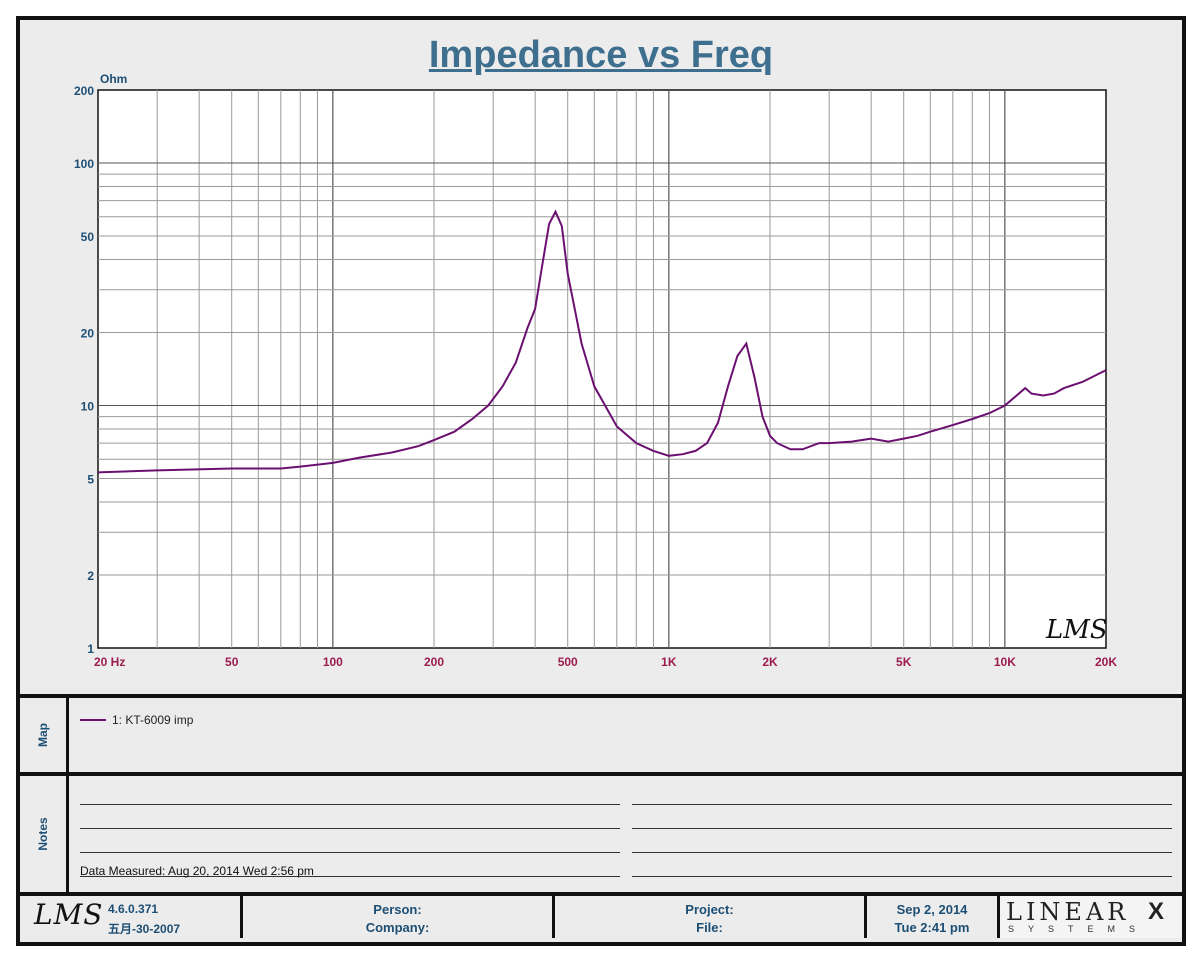  What do you see at coordinates (932, 909) in the screenshot?
I see `date-text: Sep 2, 2014` at bounding box center [932, 909].